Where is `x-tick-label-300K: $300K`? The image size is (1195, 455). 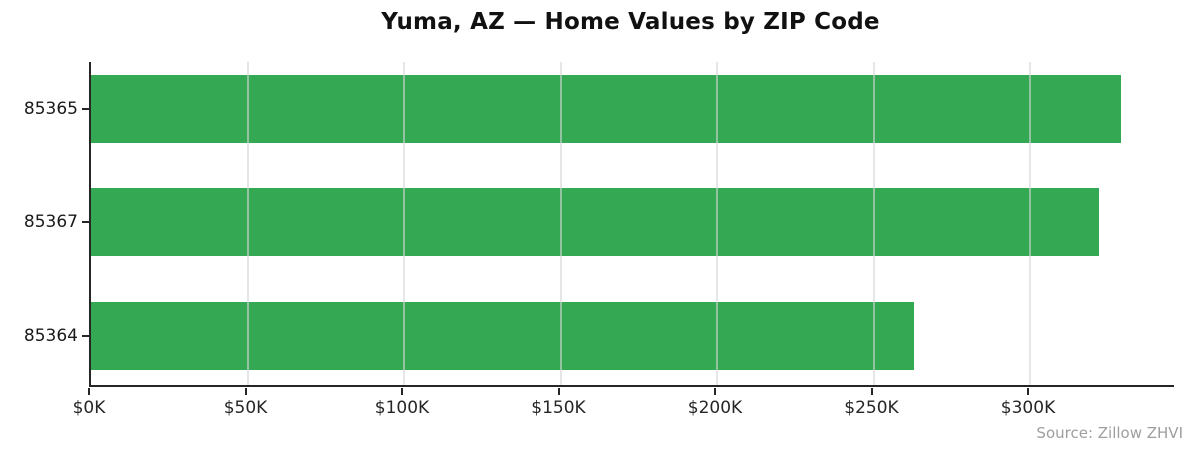 x-tick-label-300K: $300K is located at coordinates (1028, 408).